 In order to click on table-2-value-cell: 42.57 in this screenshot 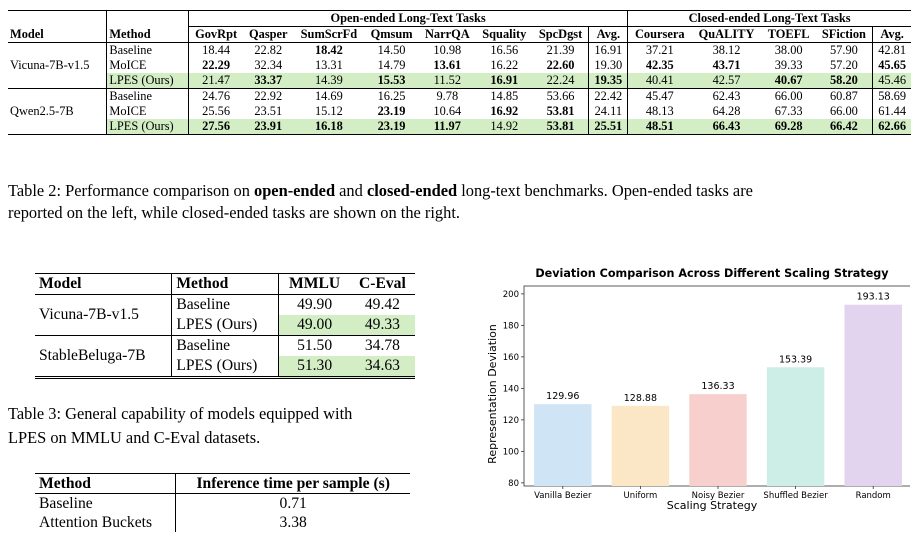, I will do `click(726, 81)`.